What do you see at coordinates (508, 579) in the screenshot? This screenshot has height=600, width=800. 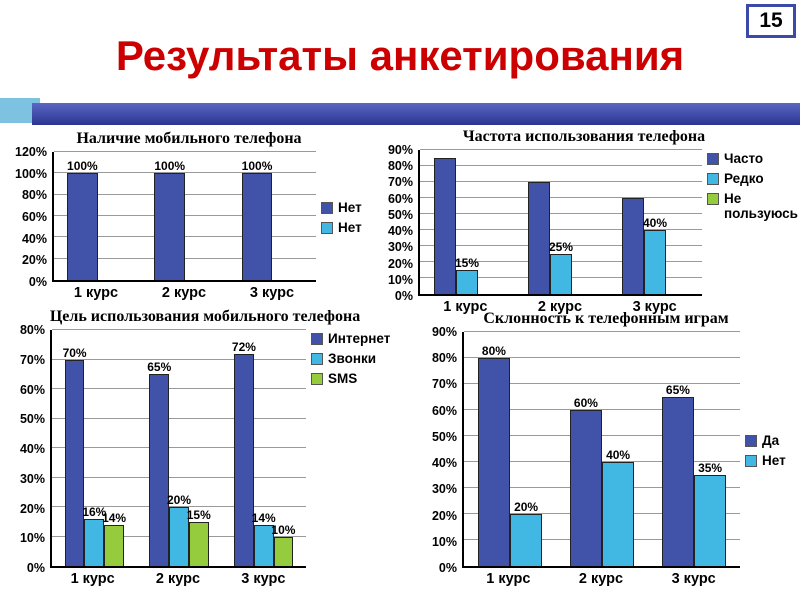 I see `x-tick-label: 1 курс` at bounding box center [508, 579].